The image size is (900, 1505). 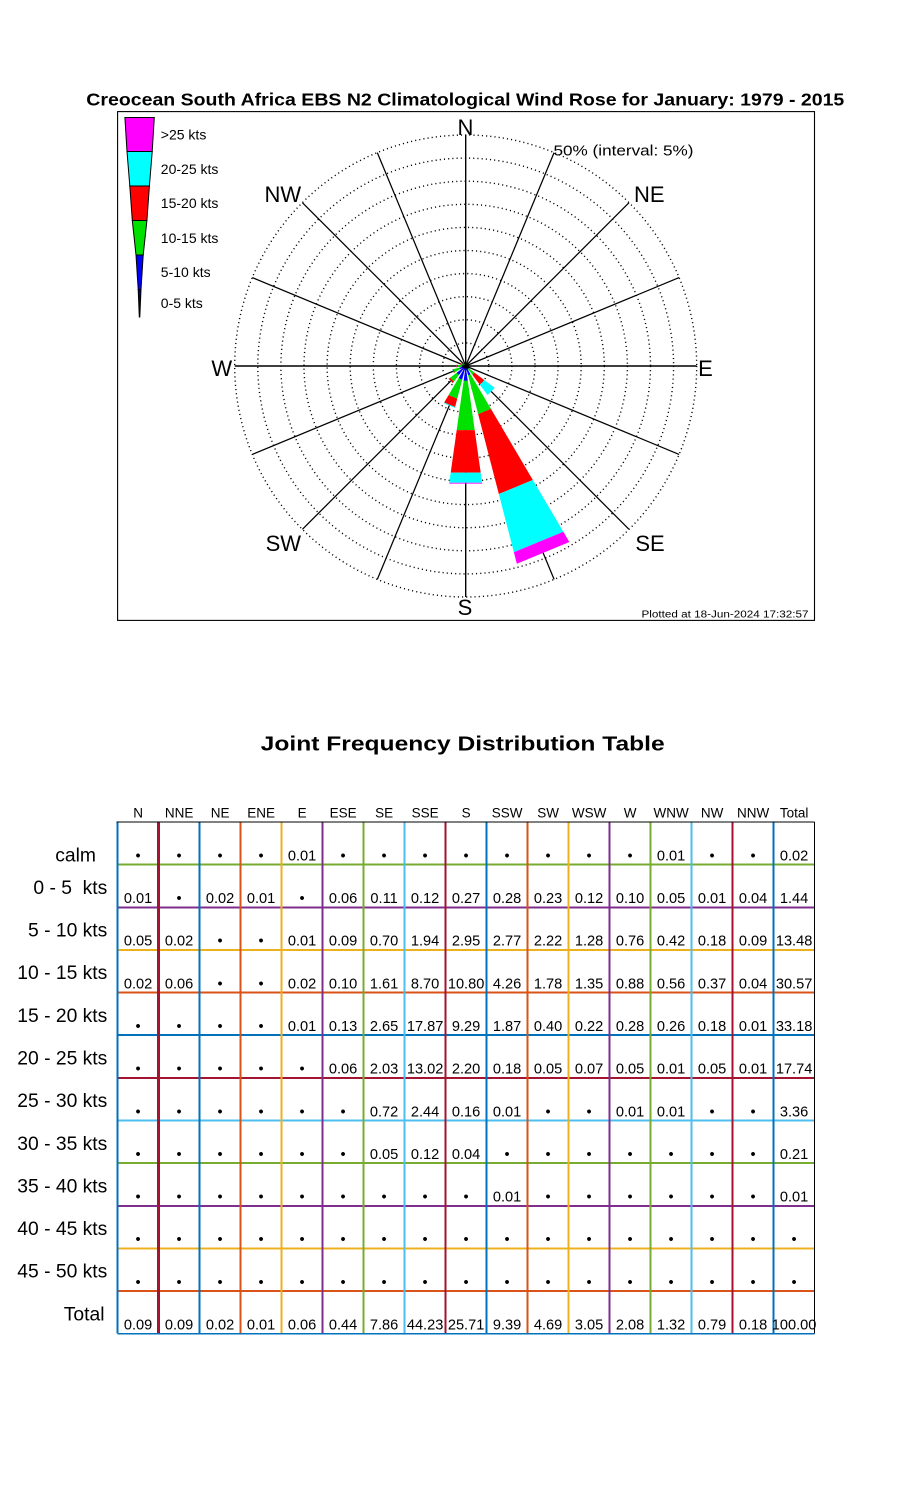 What do you see at coordinates (712, 984) in the screenshot?
I see `svg-text: 0.37` at bounding box center [712, 984].